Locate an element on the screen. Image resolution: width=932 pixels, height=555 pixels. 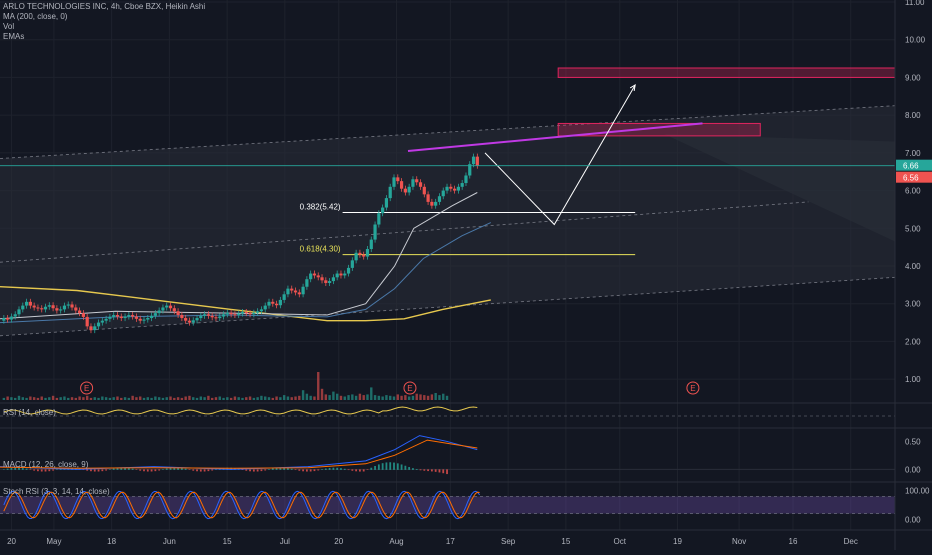
earnings-label: E is located at coordinates (692, 388).